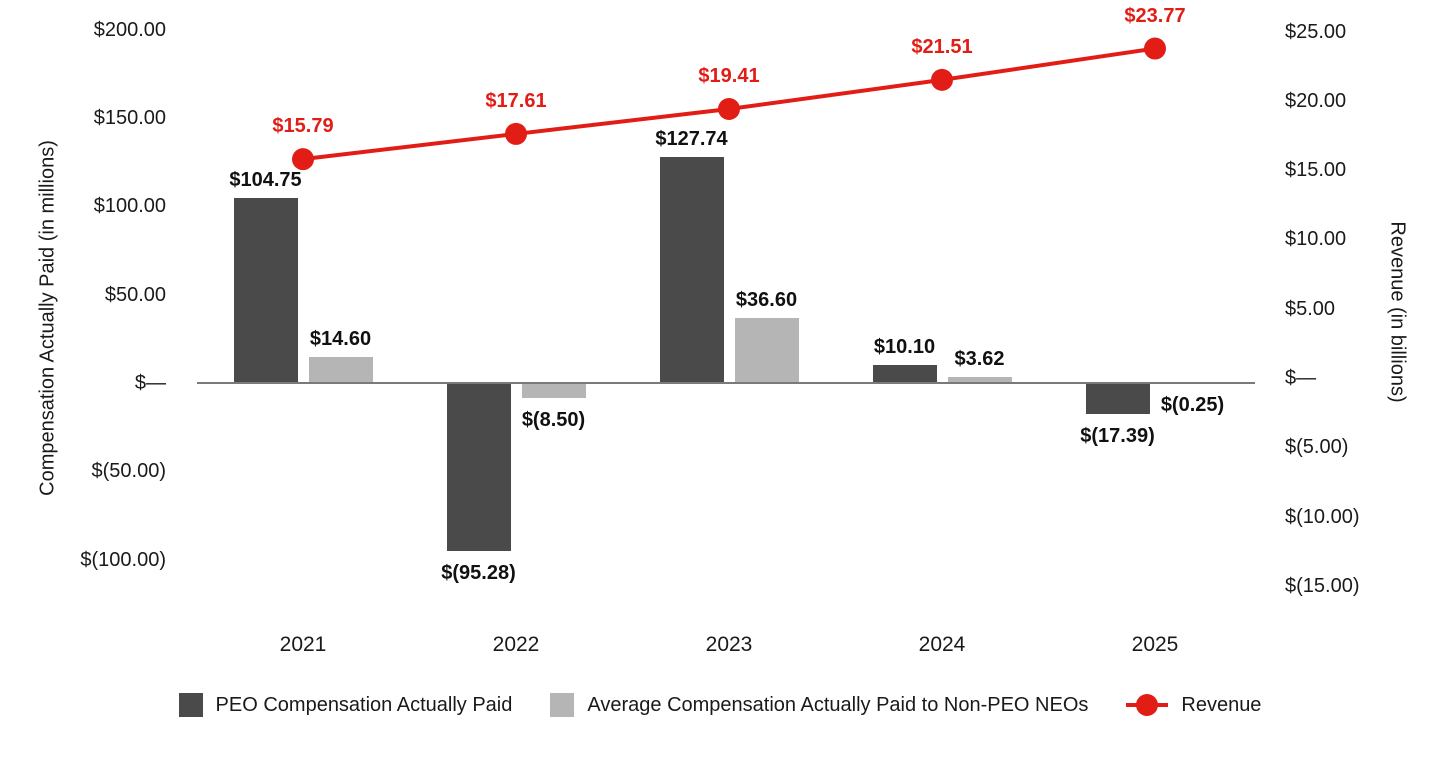 This screenshot has width=1440, height=768. What do you see at coordinates (1155, 644) in the screenshot?
I see `year-label-2025: 2025` at bounding box center [1155, 644].